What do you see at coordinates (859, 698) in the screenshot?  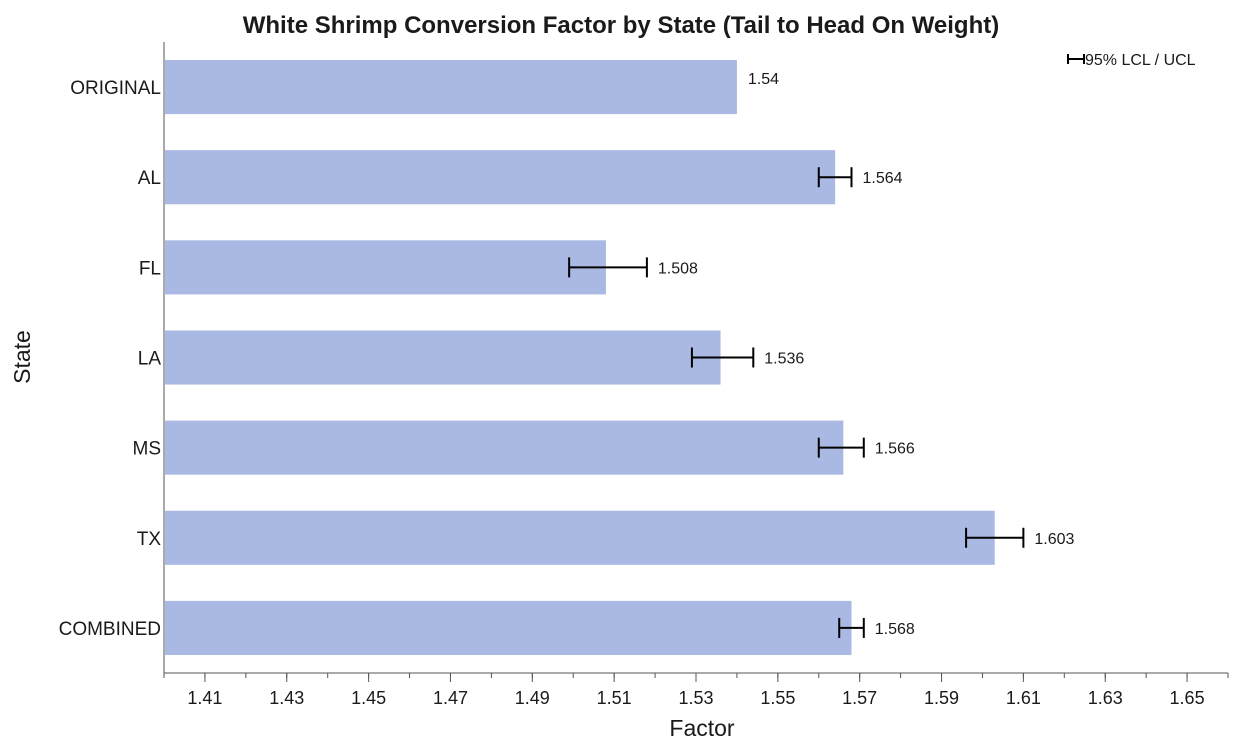 I see `x-tick-label: 1.57` at bounding box center [859, 698].